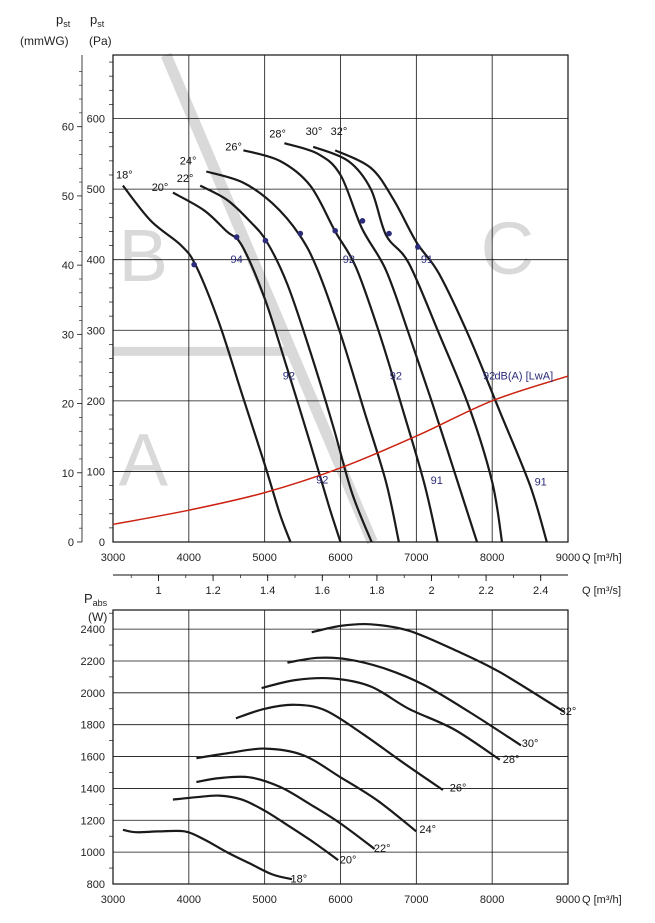 The height and width of the screenshot is (923, 655). What do you see at coordinates (322, 591) in the screenshot?
I see `secondary-tick-label: 1.6` at bounding box center [322, 591].